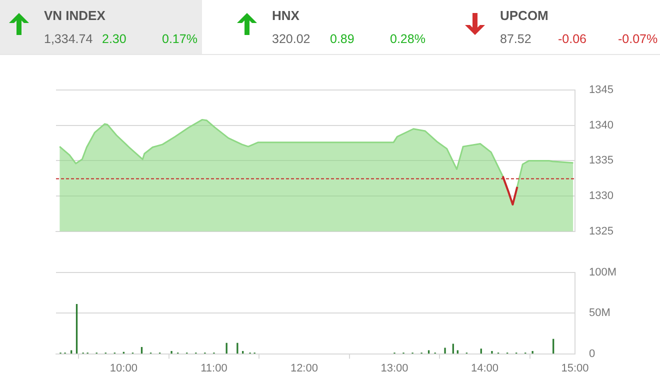  I want to click on x-tick-label: 12:00, so click(304, 368).